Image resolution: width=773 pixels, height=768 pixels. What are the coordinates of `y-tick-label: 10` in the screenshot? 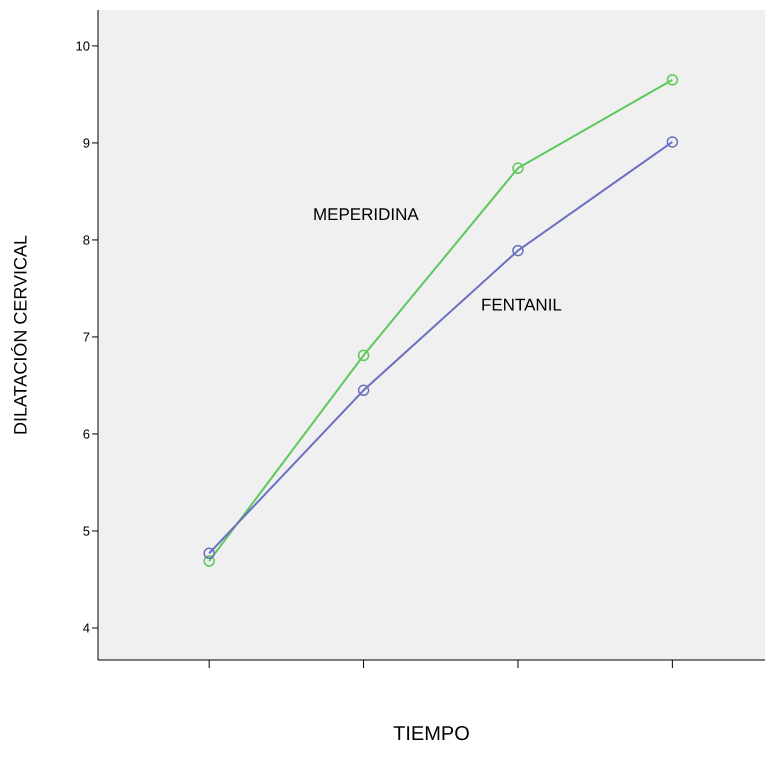 It's located at (83, 46).